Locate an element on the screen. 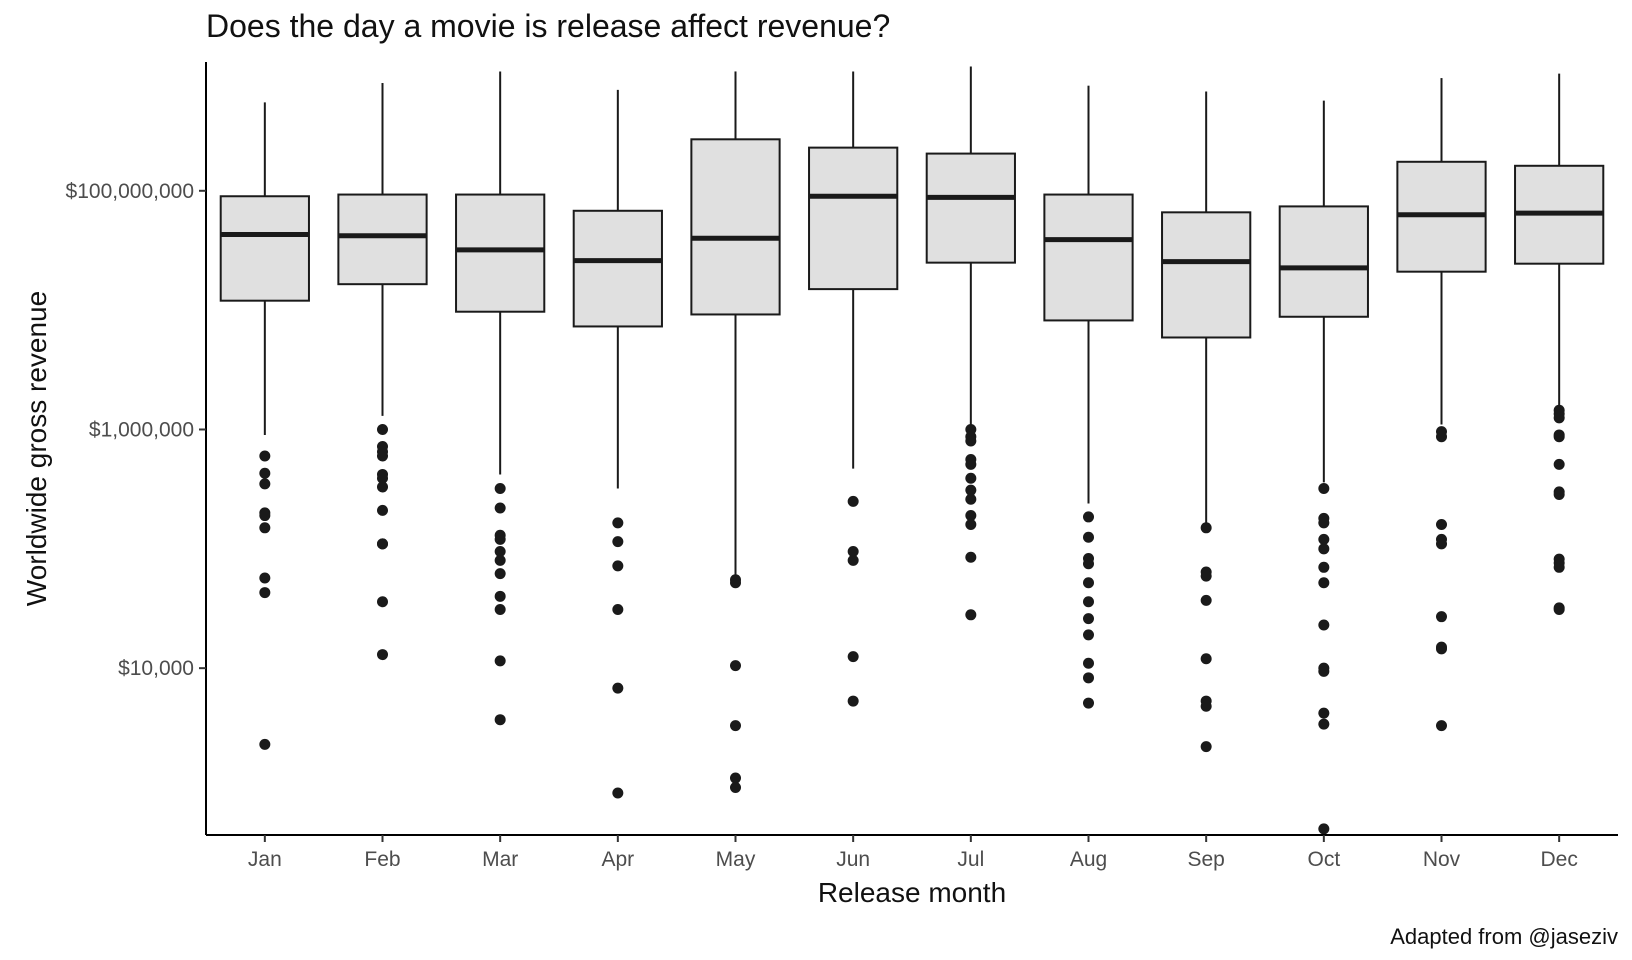 The height and width of the screenshot is (960, 1632). box-group-oct is located at coordinates (1323, 467).